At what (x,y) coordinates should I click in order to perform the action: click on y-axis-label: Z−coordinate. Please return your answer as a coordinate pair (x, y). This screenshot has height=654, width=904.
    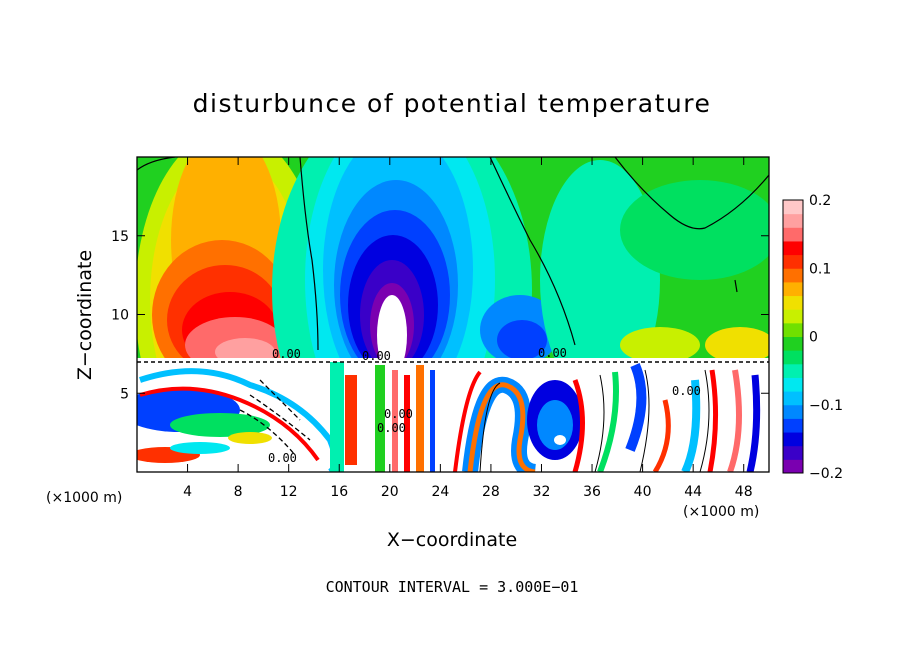
    Looking at the image, I should click on (85, 315).